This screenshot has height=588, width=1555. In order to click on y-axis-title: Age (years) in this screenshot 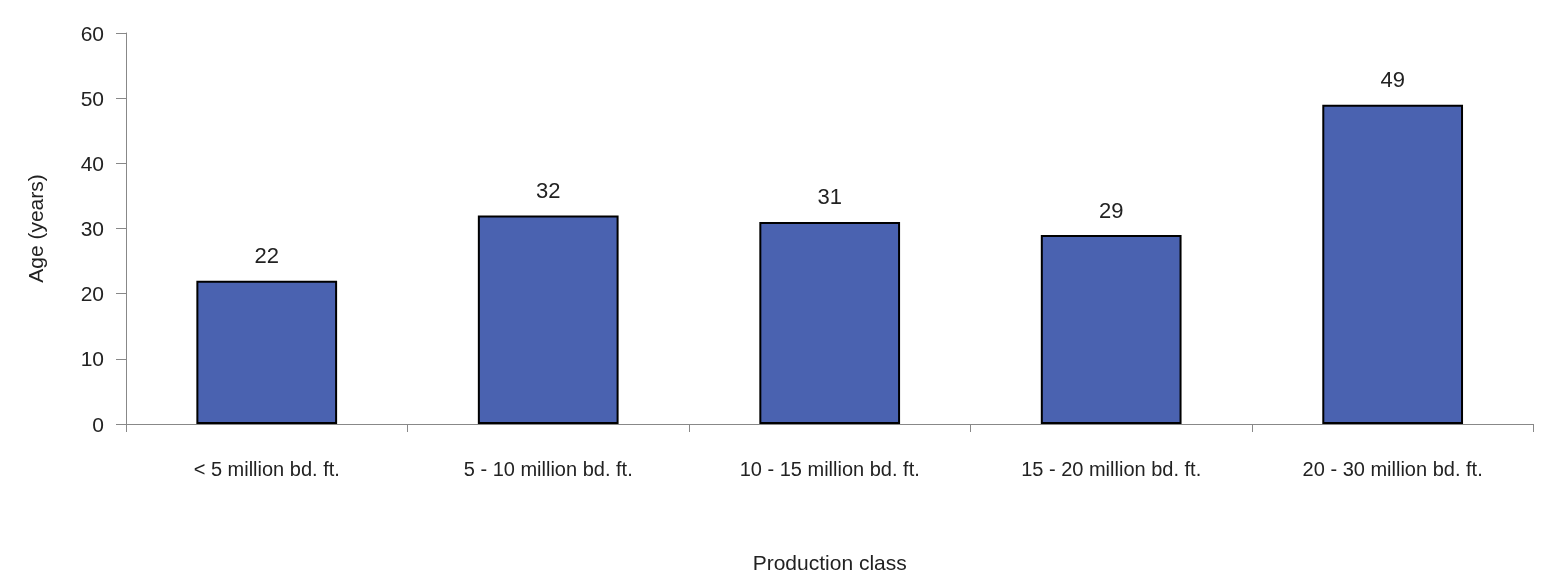, I will do `click(35, 228)`.